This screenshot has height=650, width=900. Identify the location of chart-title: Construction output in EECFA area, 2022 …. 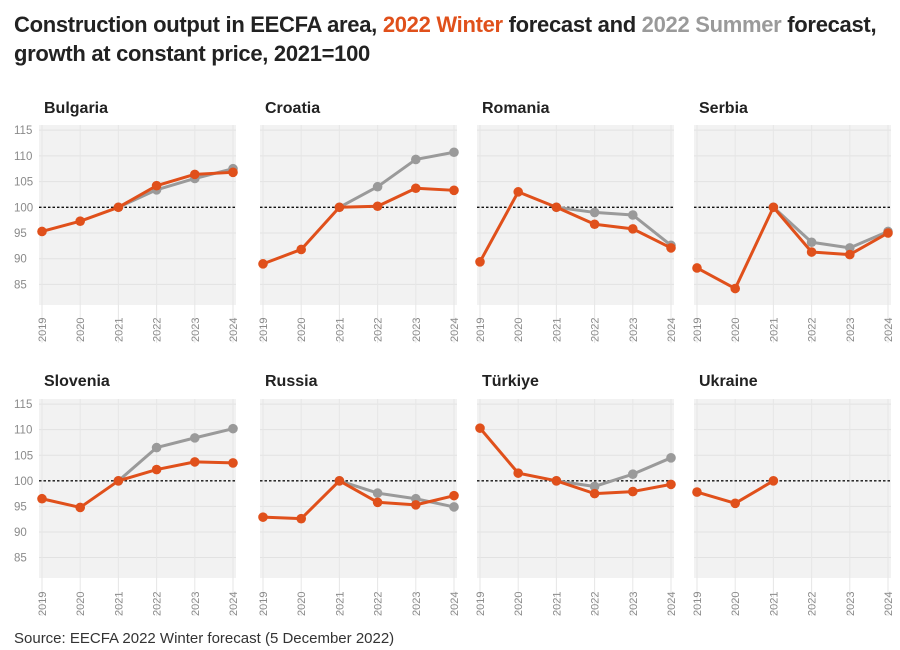
(454, 39).